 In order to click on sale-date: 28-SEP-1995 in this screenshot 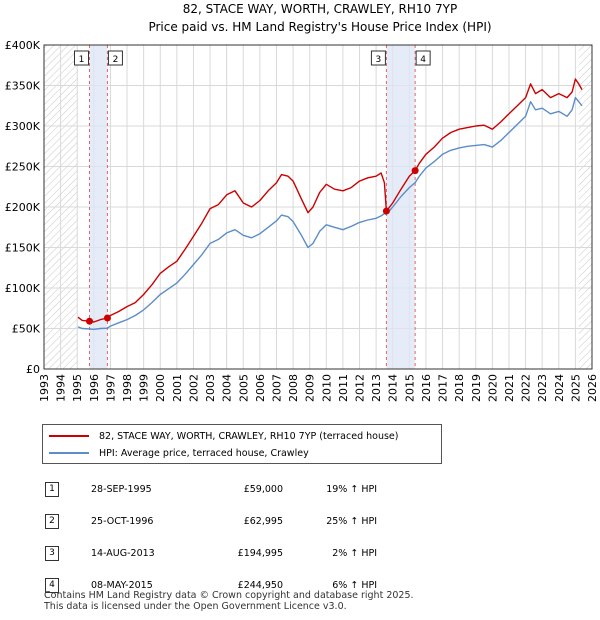, I will do `click(121, 489)`.